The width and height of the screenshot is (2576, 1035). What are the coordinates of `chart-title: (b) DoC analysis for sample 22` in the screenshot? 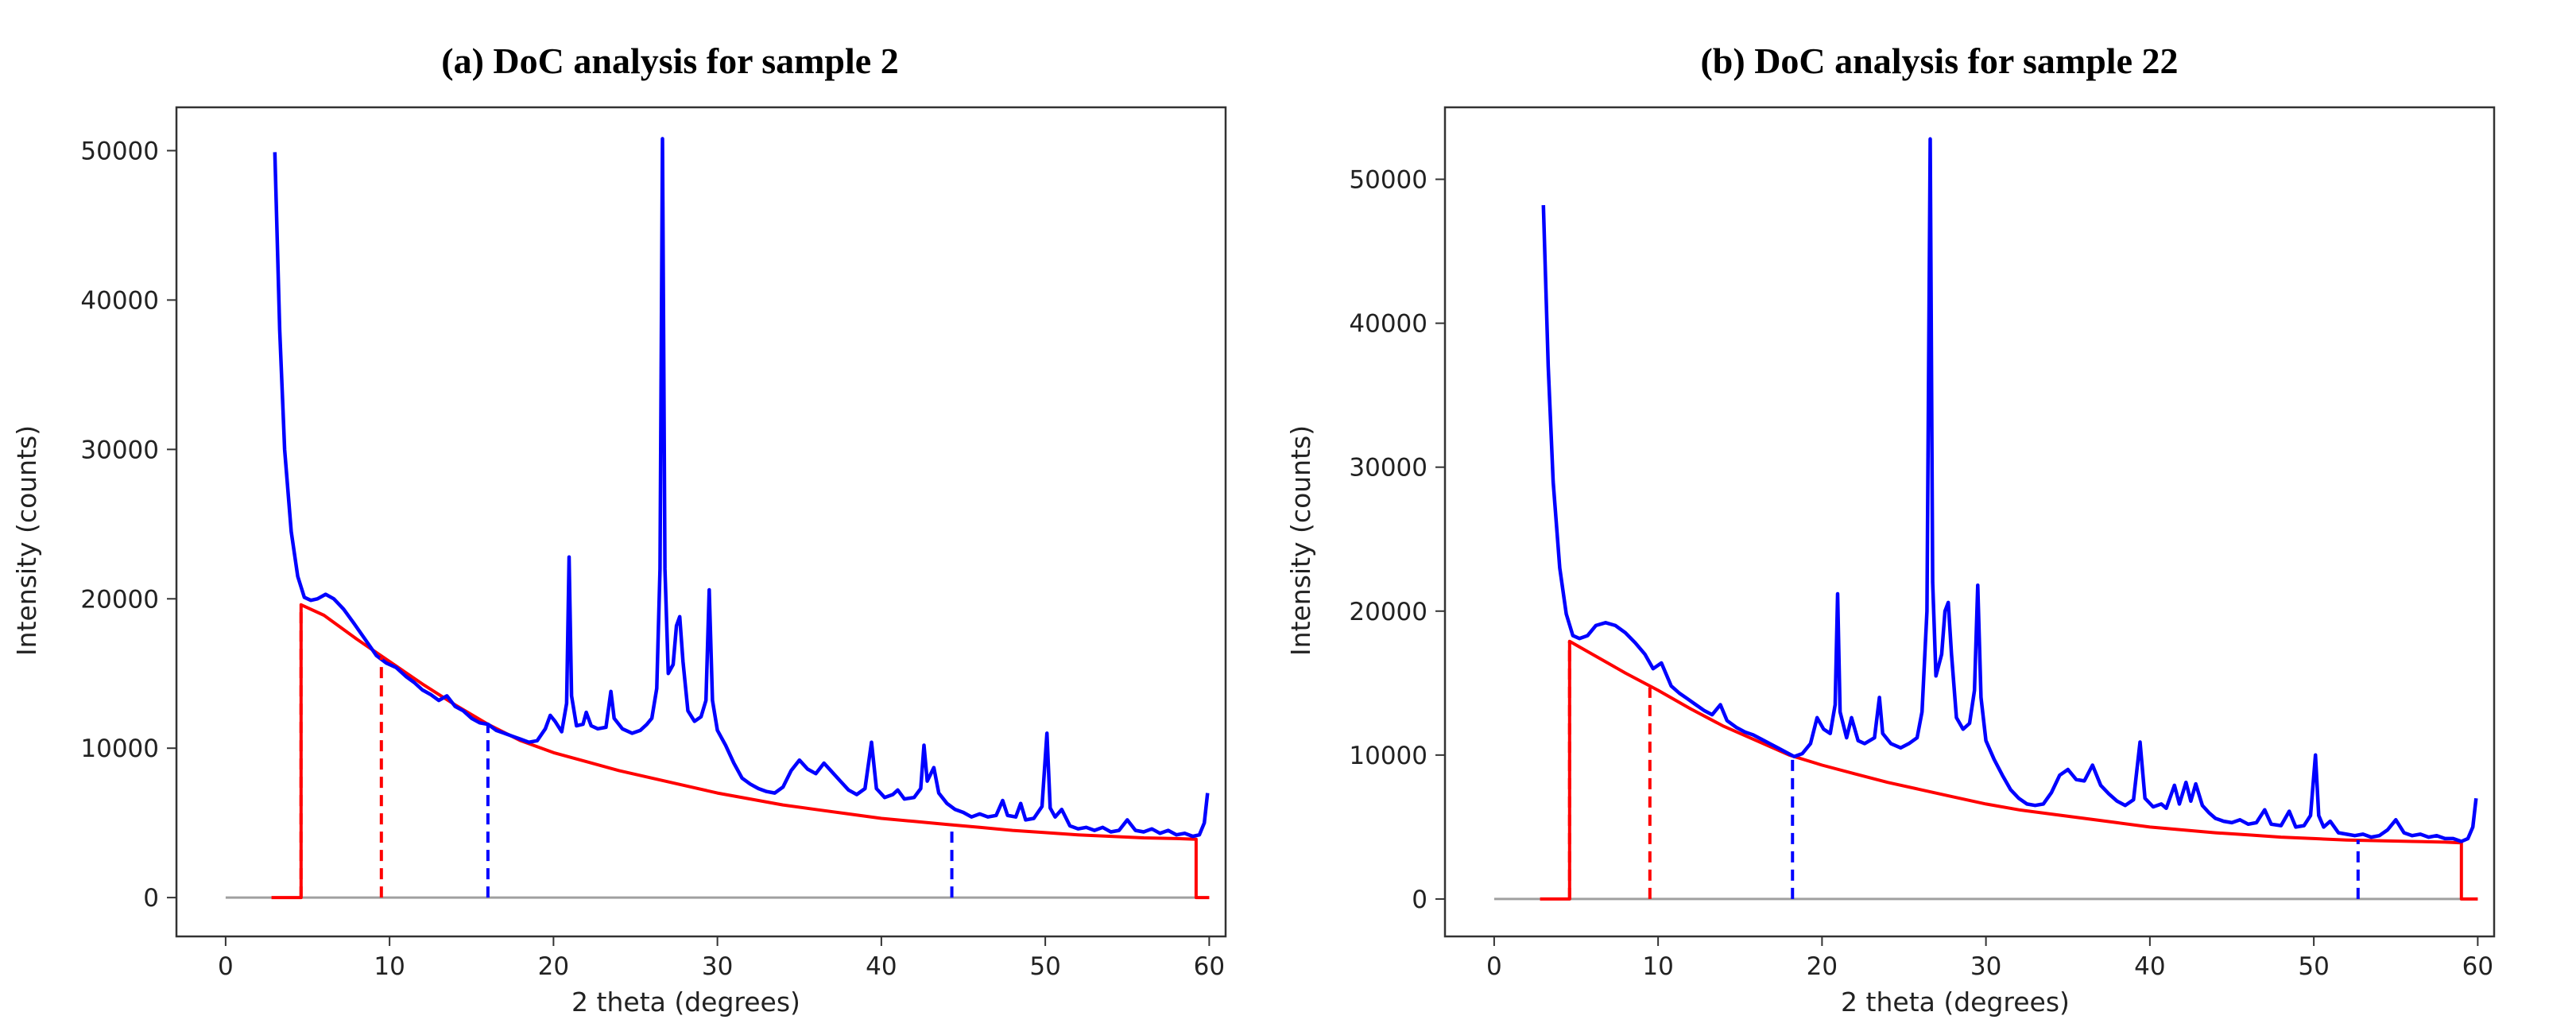 It's located at (1939, 61).